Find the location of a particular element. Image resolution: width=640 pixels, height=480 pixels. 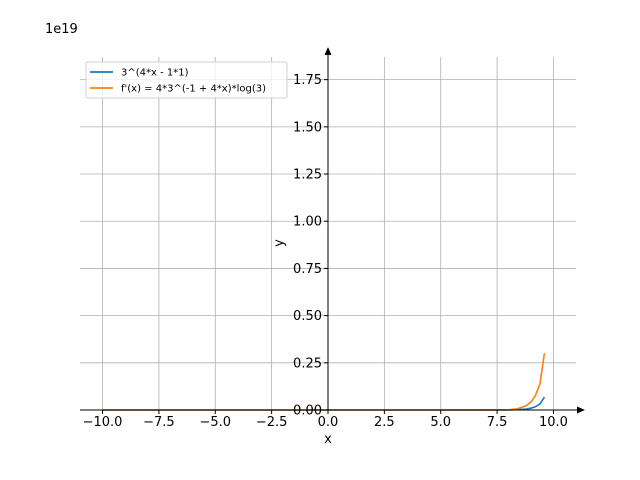

y-tick-label-7: 1.75 is located at coordinates (307, 80).